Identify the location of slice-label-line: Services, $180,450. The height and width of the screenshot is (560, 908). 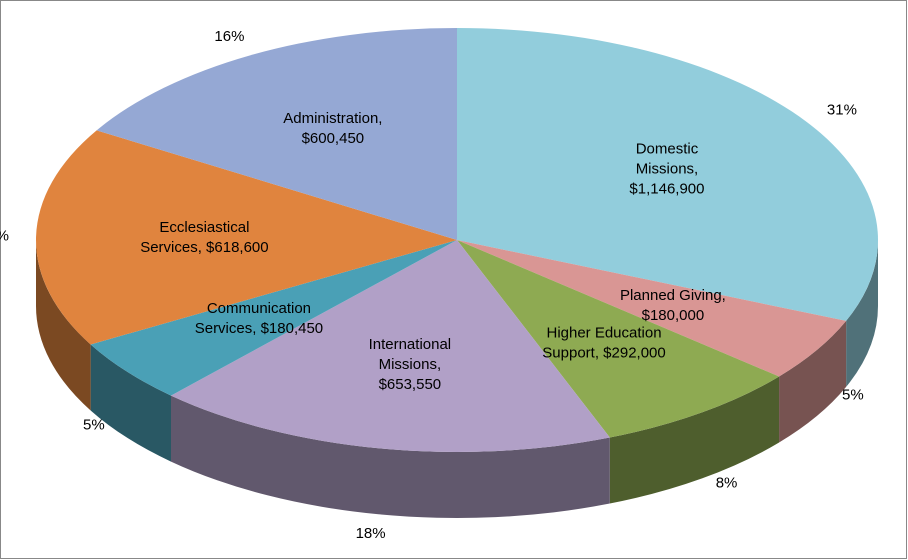
(259, 328).